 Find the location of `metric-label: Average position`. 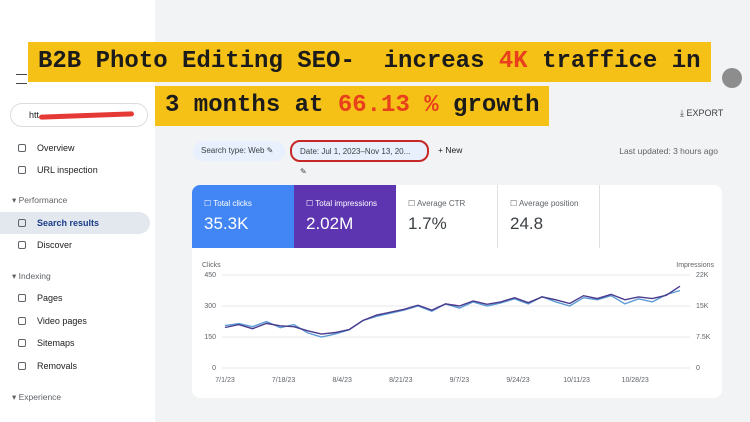

metric-label: Average position is located at coordinates (548, 203).